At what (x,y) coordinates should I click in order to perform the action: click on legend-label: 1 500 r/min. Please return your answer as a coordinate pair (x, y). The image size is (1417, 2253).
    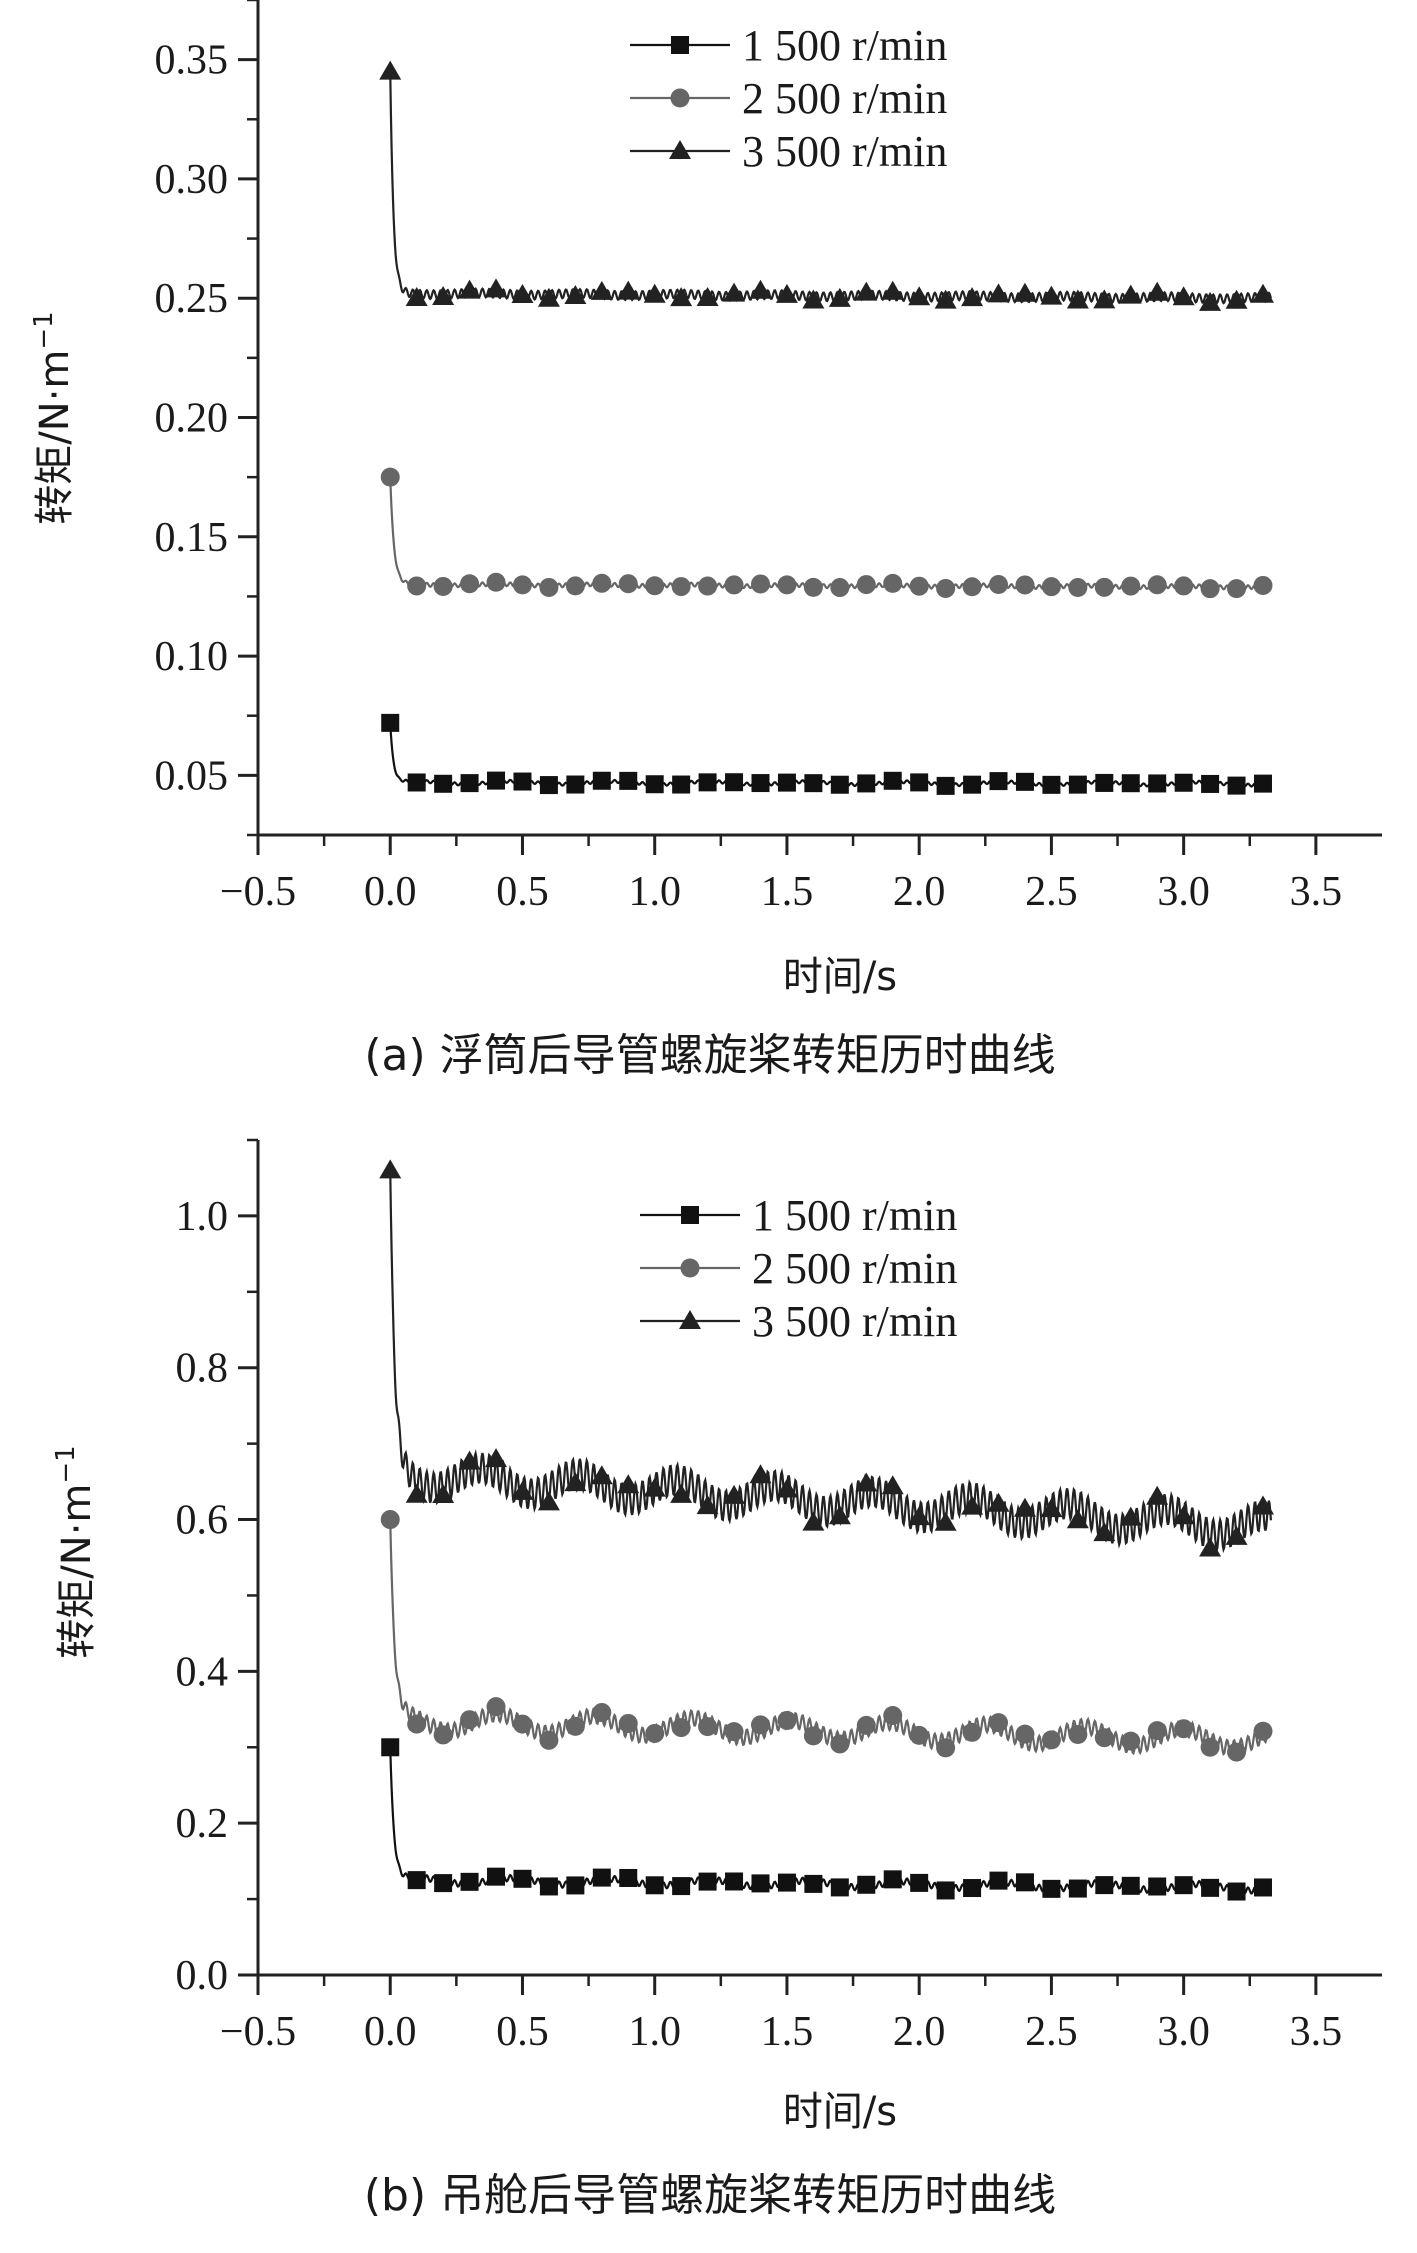
    Looking at the image, I should click on (854, 1215).